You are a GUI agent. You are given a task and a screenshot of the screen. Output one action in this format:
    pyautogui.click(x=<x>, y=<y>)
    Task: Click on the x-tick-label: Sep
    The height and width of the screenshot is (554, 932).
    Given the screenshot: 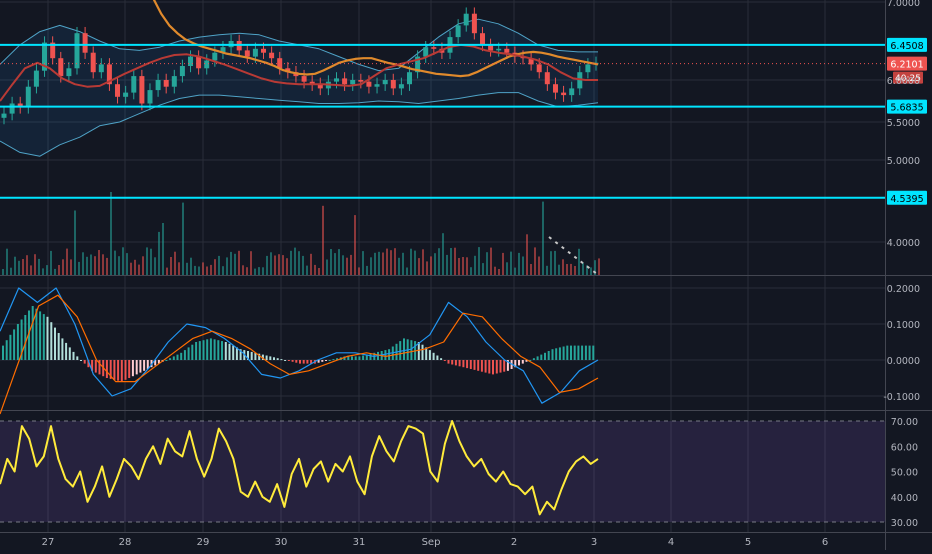 What is the action you would take?
    pyautogui.click(x=431, y=542)
    